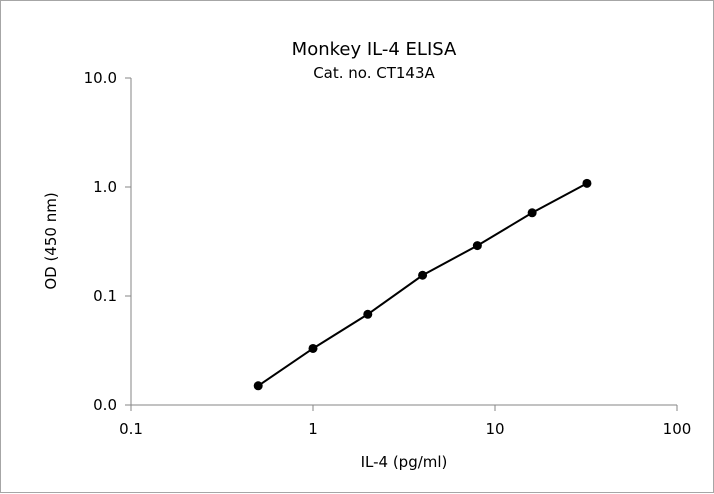 The width and height of the screenshot is (714, 494). Describe the element at coordinates (105, 296) in the screenshot. I see `y-tick-label: 0.1` at that location.